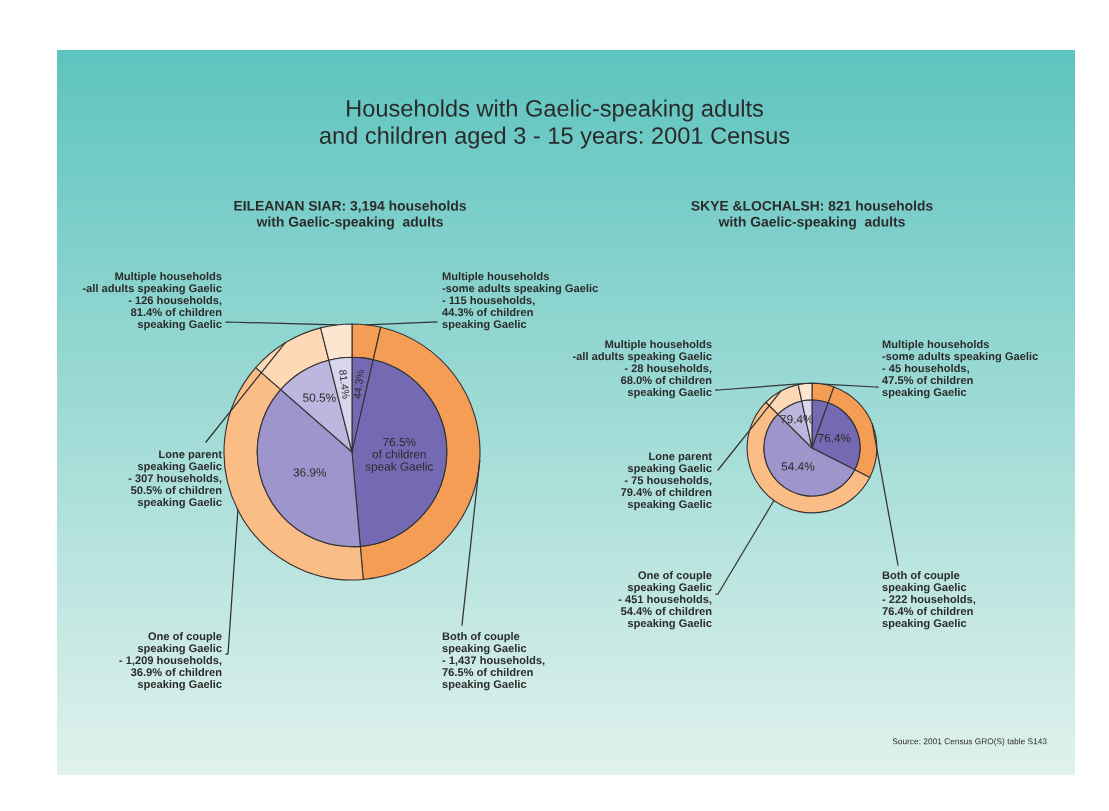  Describe the element at coordinates (960, 369) in the screenshot. I see `slice-label: Multiple households -some adults speaking Gaelic - 45 households, 47.5% of children speaking Gaelic` at that location.